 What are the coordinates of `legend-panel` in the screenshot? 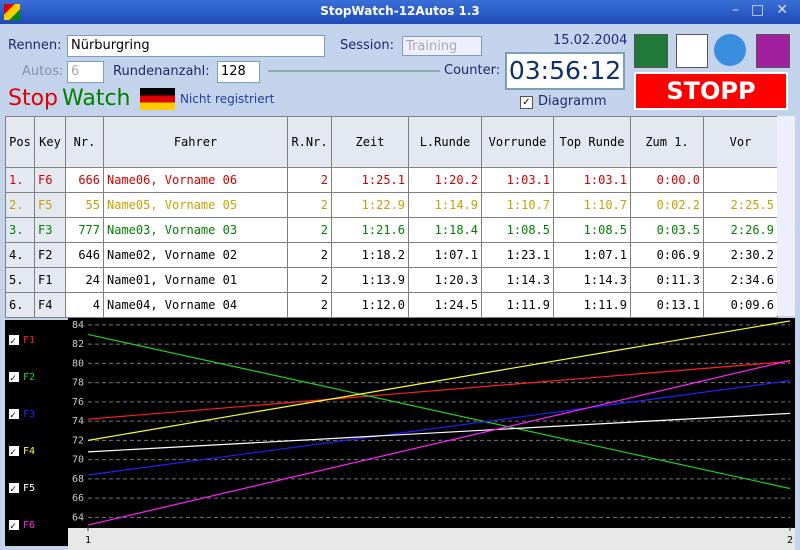 It's located at (36, 433).